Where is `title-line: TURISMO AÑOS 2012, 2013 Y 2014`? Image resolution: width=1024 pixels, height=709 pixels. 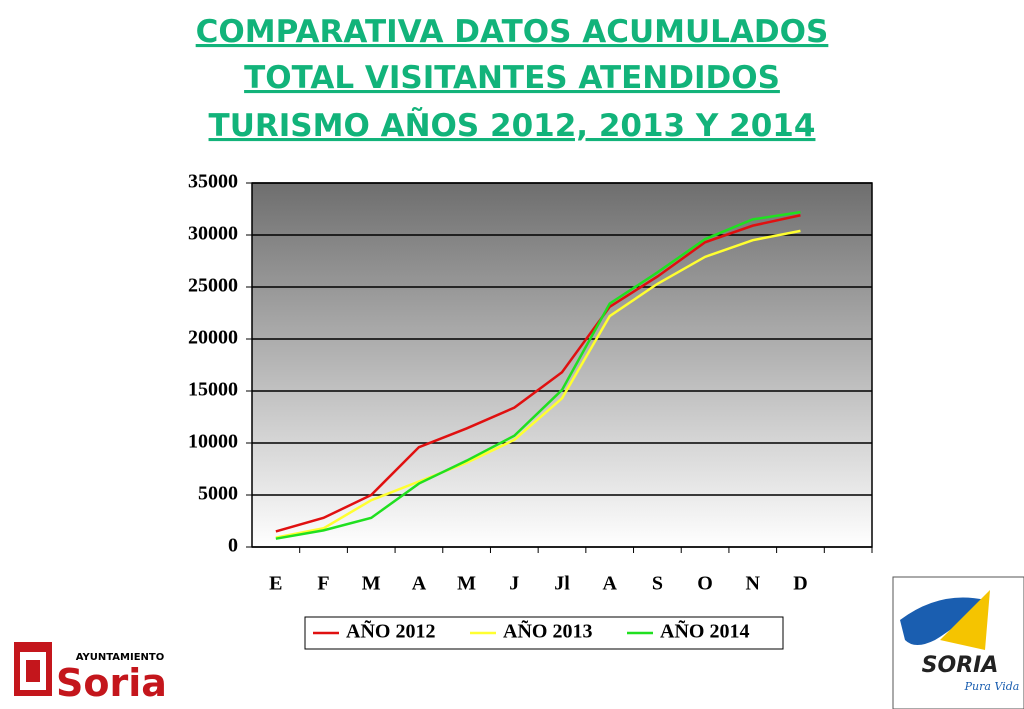 title-line: TURISMO AÑOS 2012, 2013 Y 2014 is located at coordinates (512, 125).